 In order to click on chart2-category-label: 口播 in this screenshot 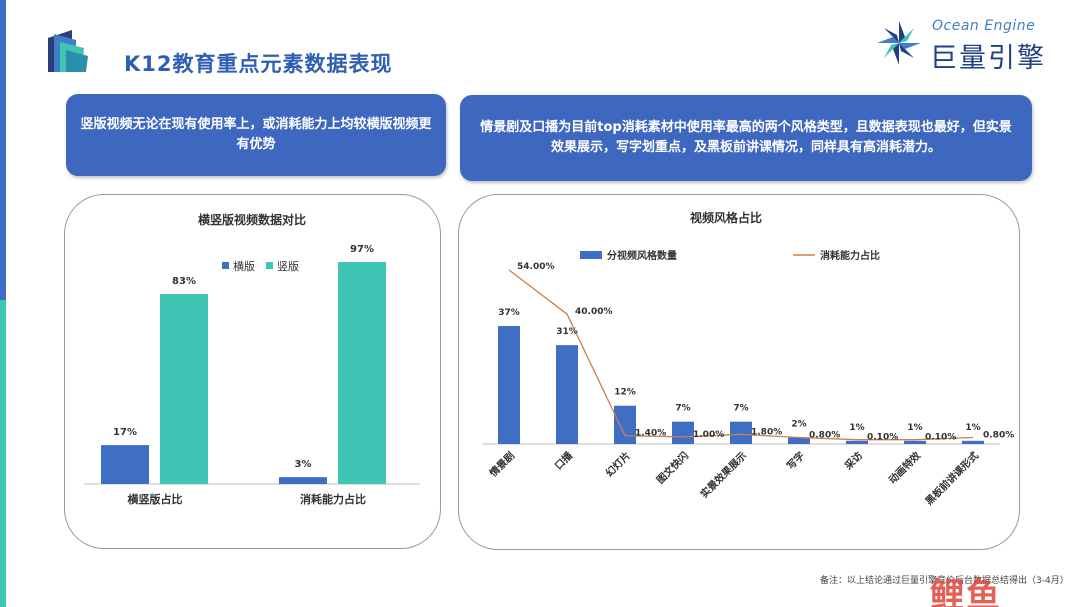, I will do `click(564, 460)`.